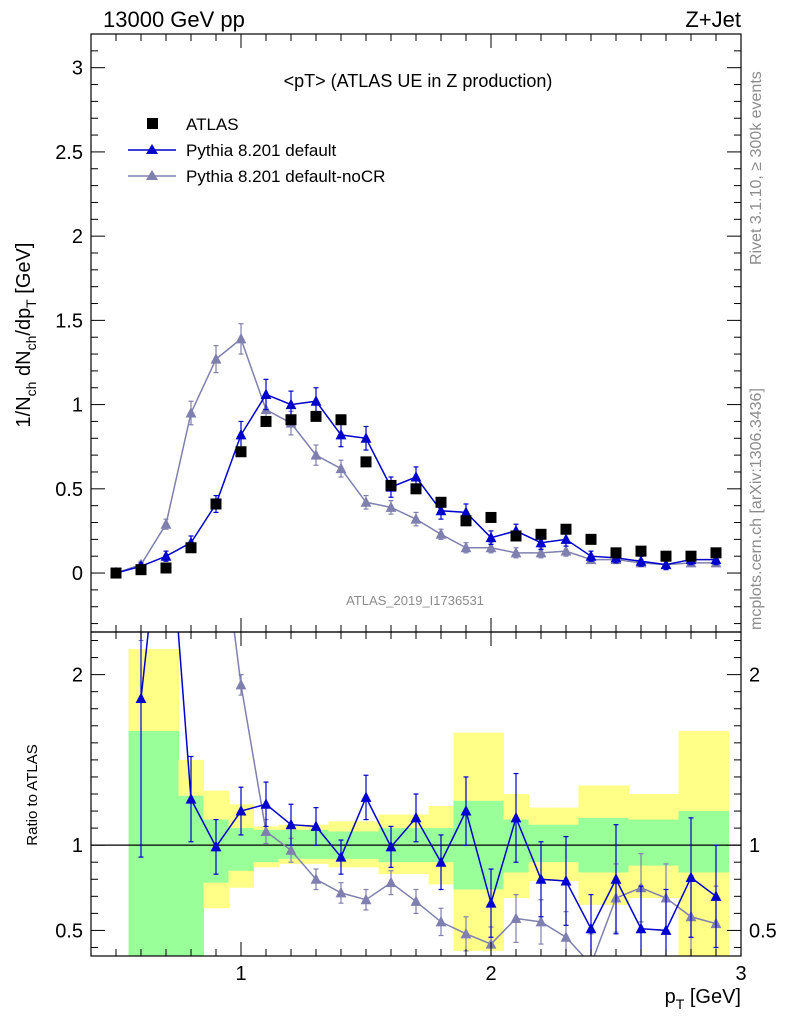 Image resolution: width=786 pixels, height=1024 pixels. What do you see at coordinates (152, 149) in the screenshot?
I see `legend-marker-default` at bounding box center [152, 149].